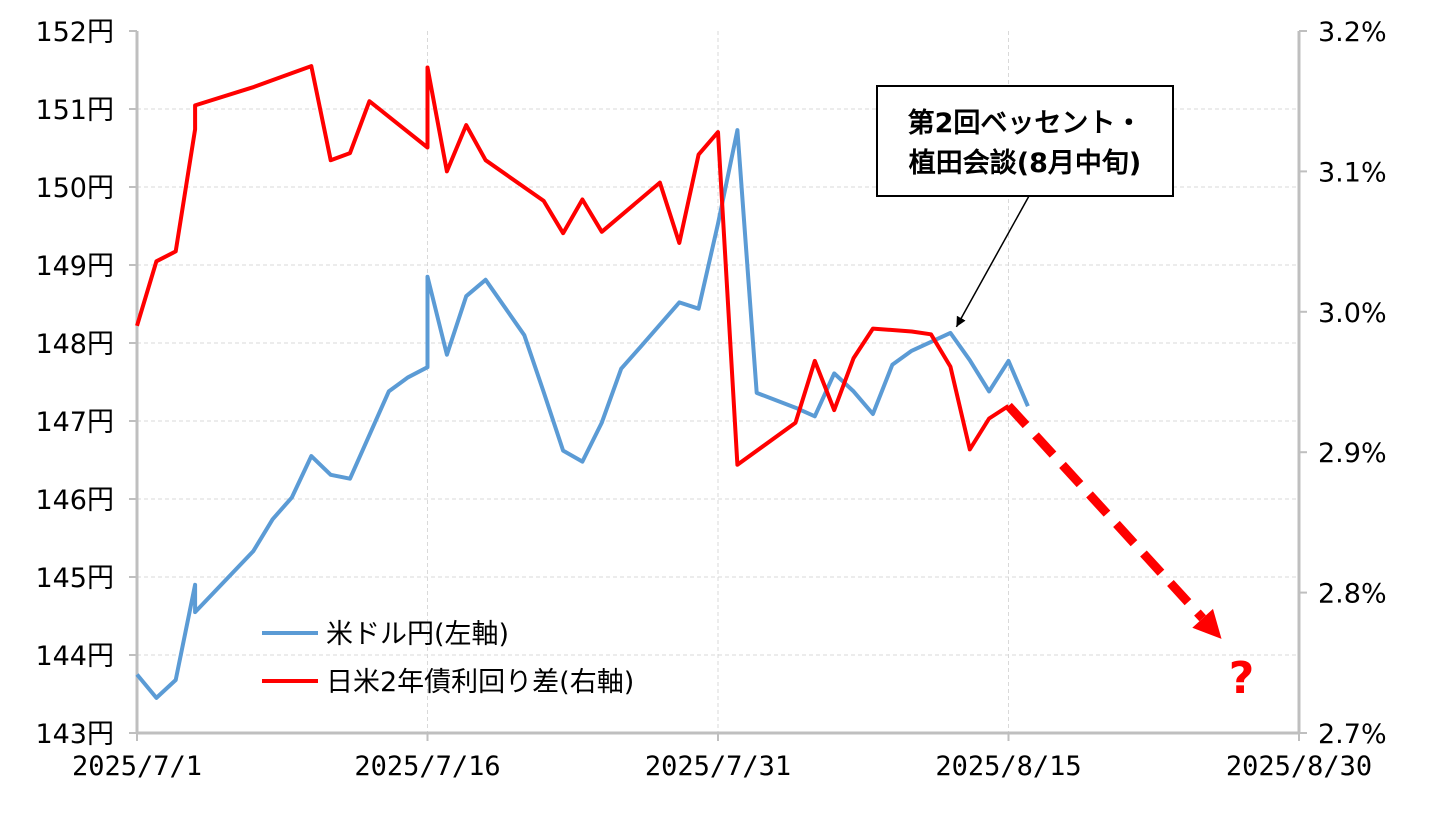 Image resolution: width=1456 pixels, height=825 pixels. I want to click on legend: 米ドル円(左軸) 日米2年債利回り差(右軸), so click(448, 658).